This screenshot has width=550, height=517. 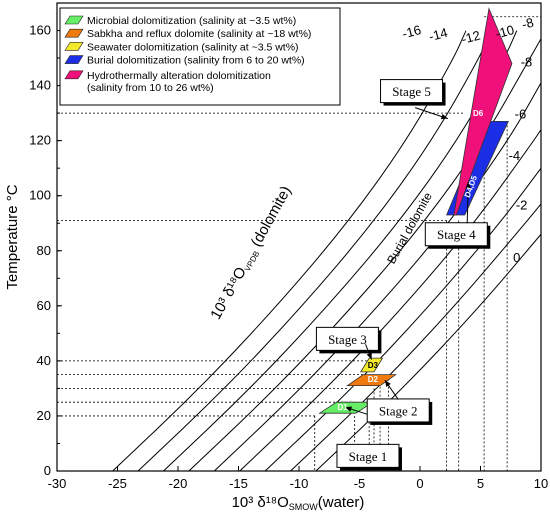 I want to click on stage-label: Stage 5, so click(x=411, y=91).